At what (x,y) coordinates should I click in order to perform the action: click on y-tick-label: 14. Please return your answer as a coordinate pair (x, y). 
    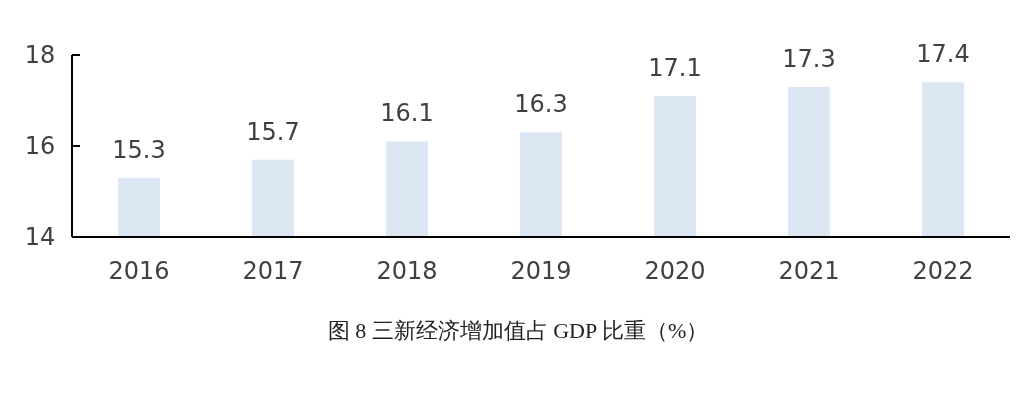
    Looking at the image, I should click on (40, 237).